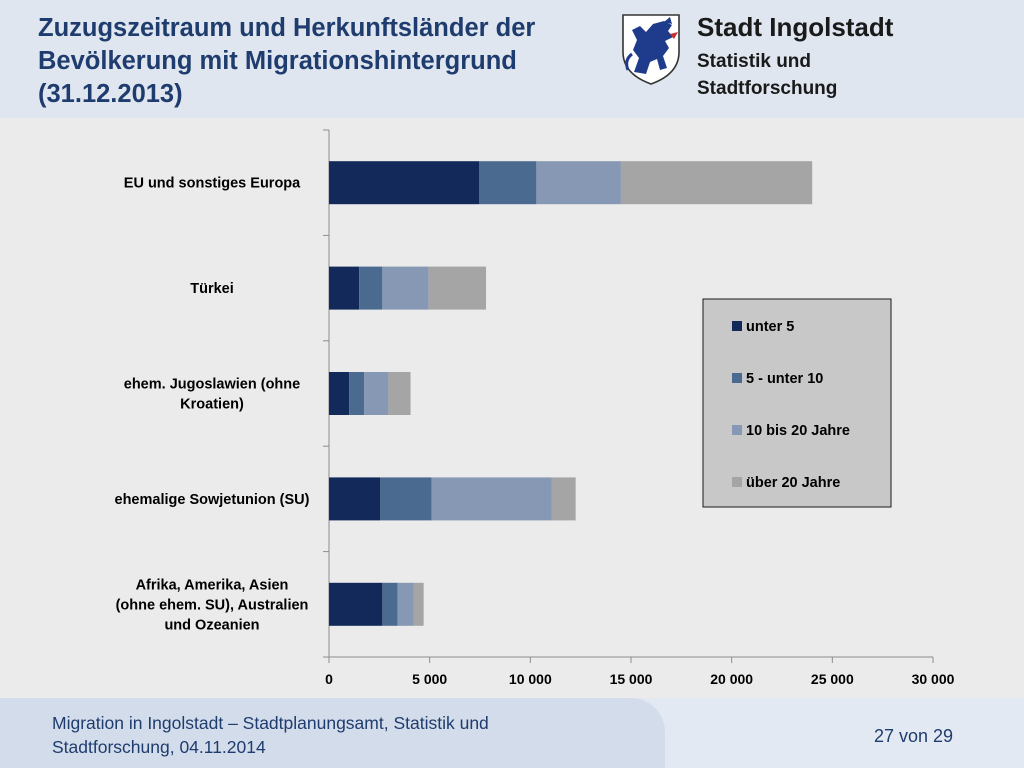  Describe the element at coordinates (798, 431) in the screenshot. I see `legend-label: 10 bis 20 Jahre` at that location.